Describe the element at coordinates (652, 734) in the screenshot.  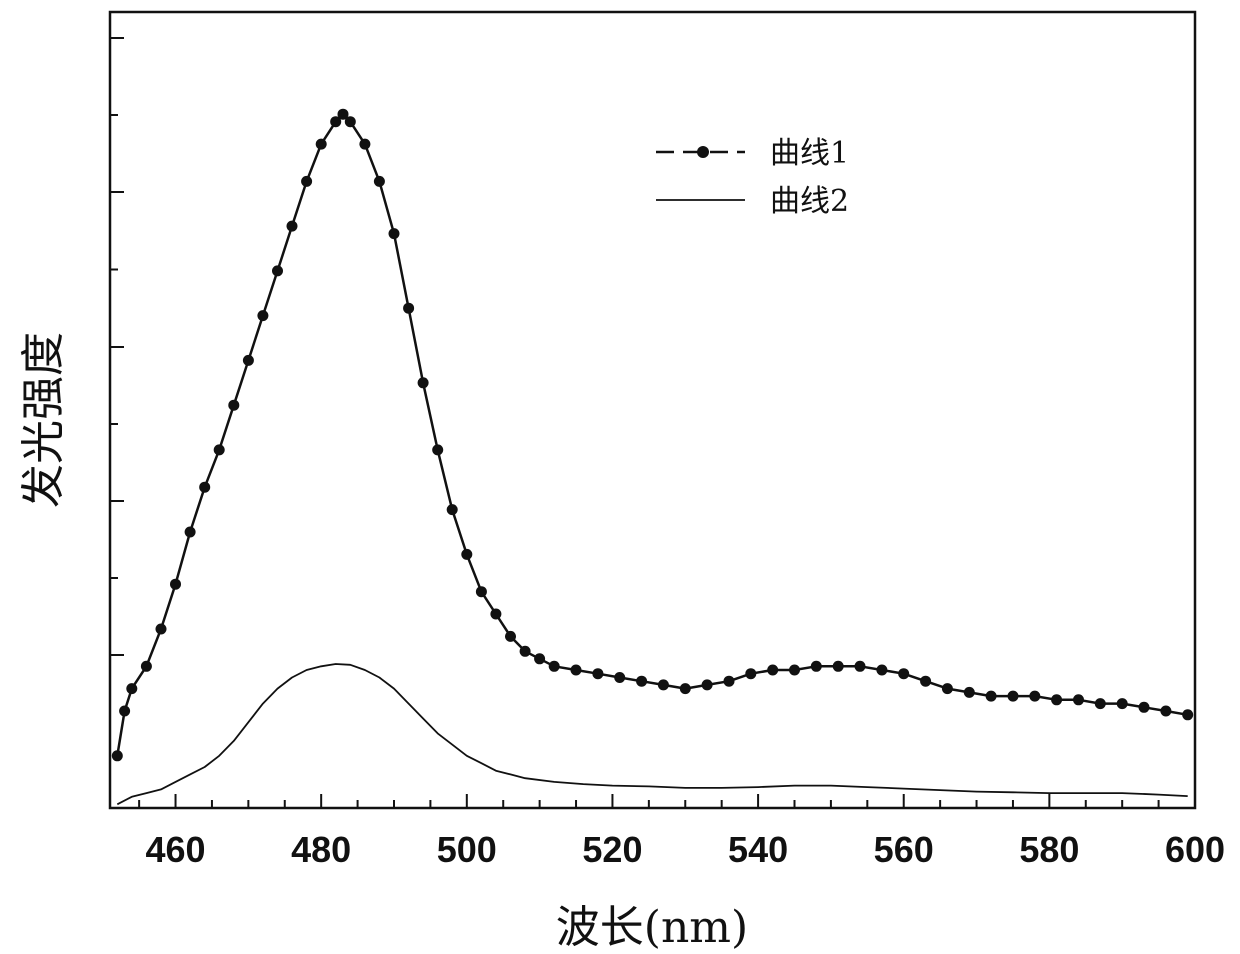
I see `series-2-line` at that location.